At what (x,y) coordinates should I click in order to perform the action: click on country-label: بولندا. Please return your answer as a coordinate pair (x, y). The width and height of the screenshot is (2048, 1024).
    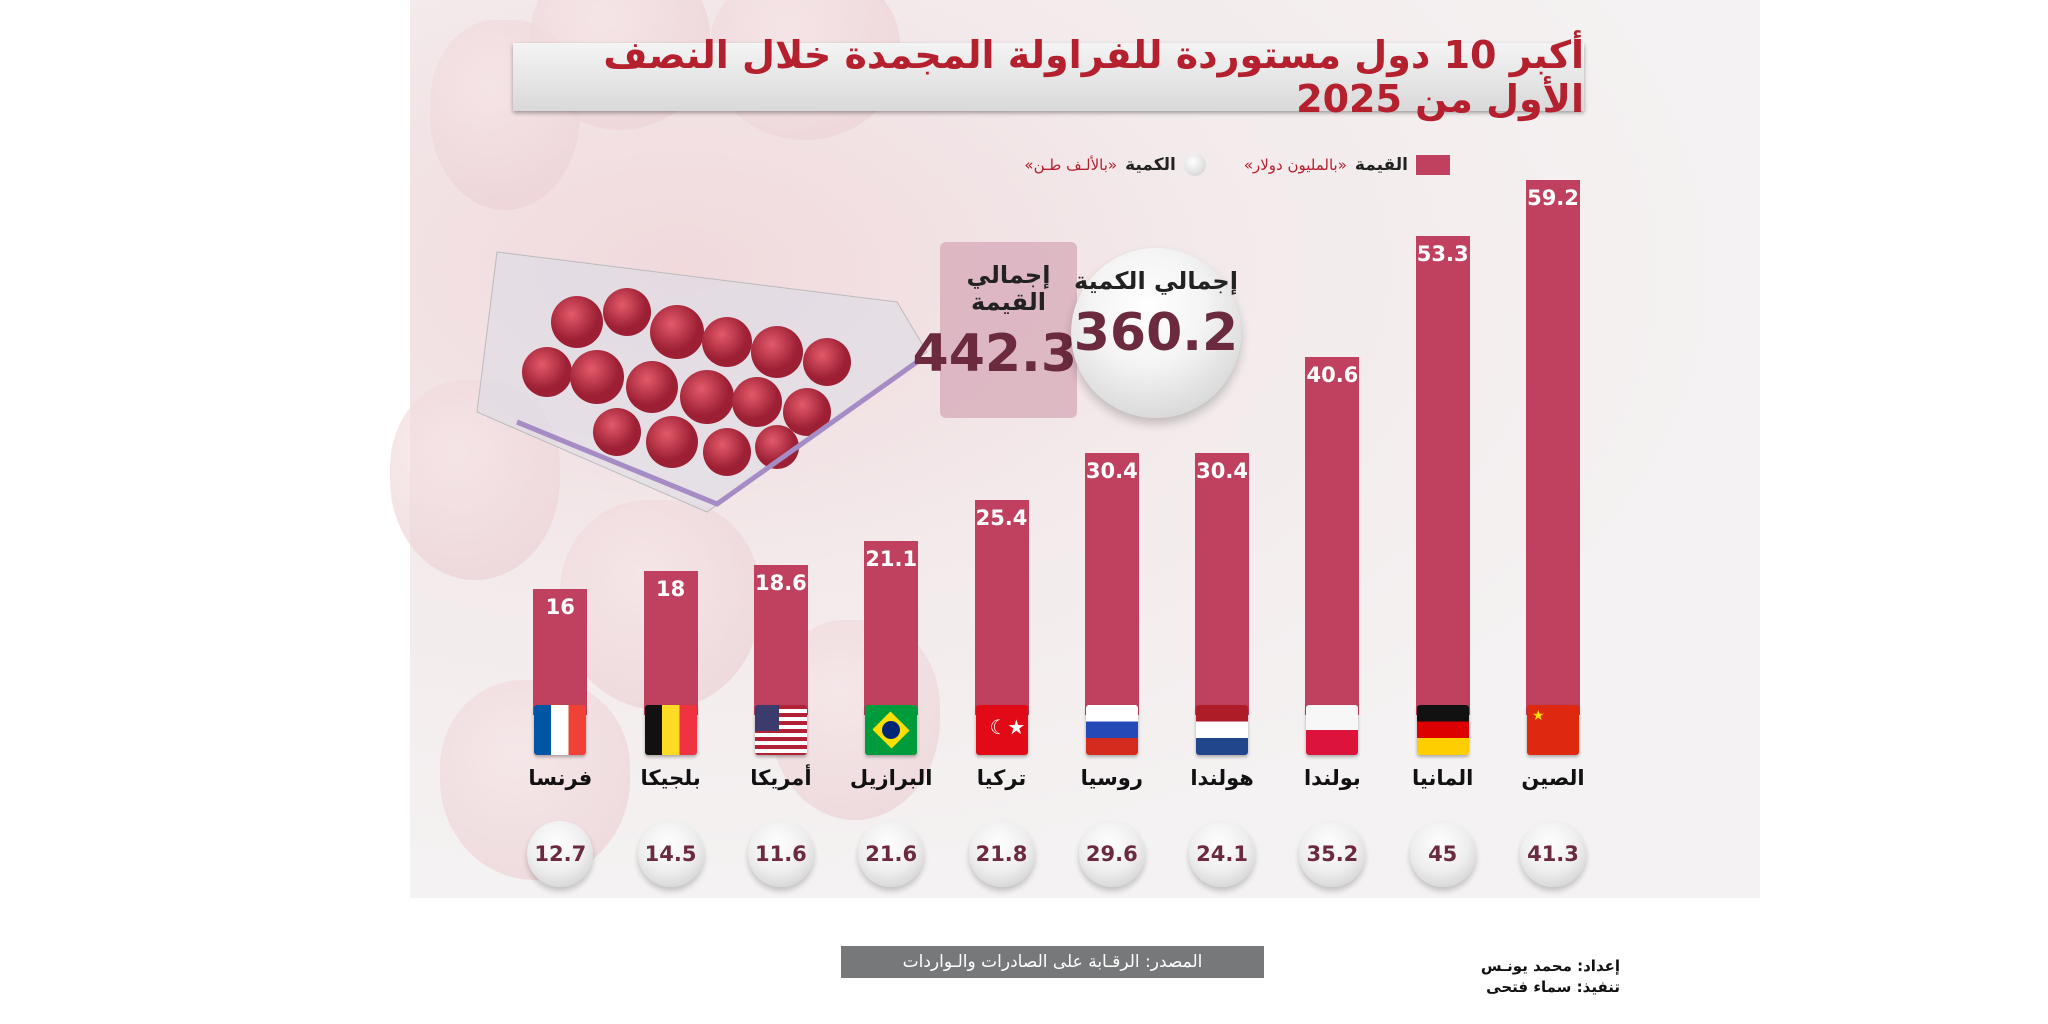
    Looking at the image, I should click on (1332, 778).